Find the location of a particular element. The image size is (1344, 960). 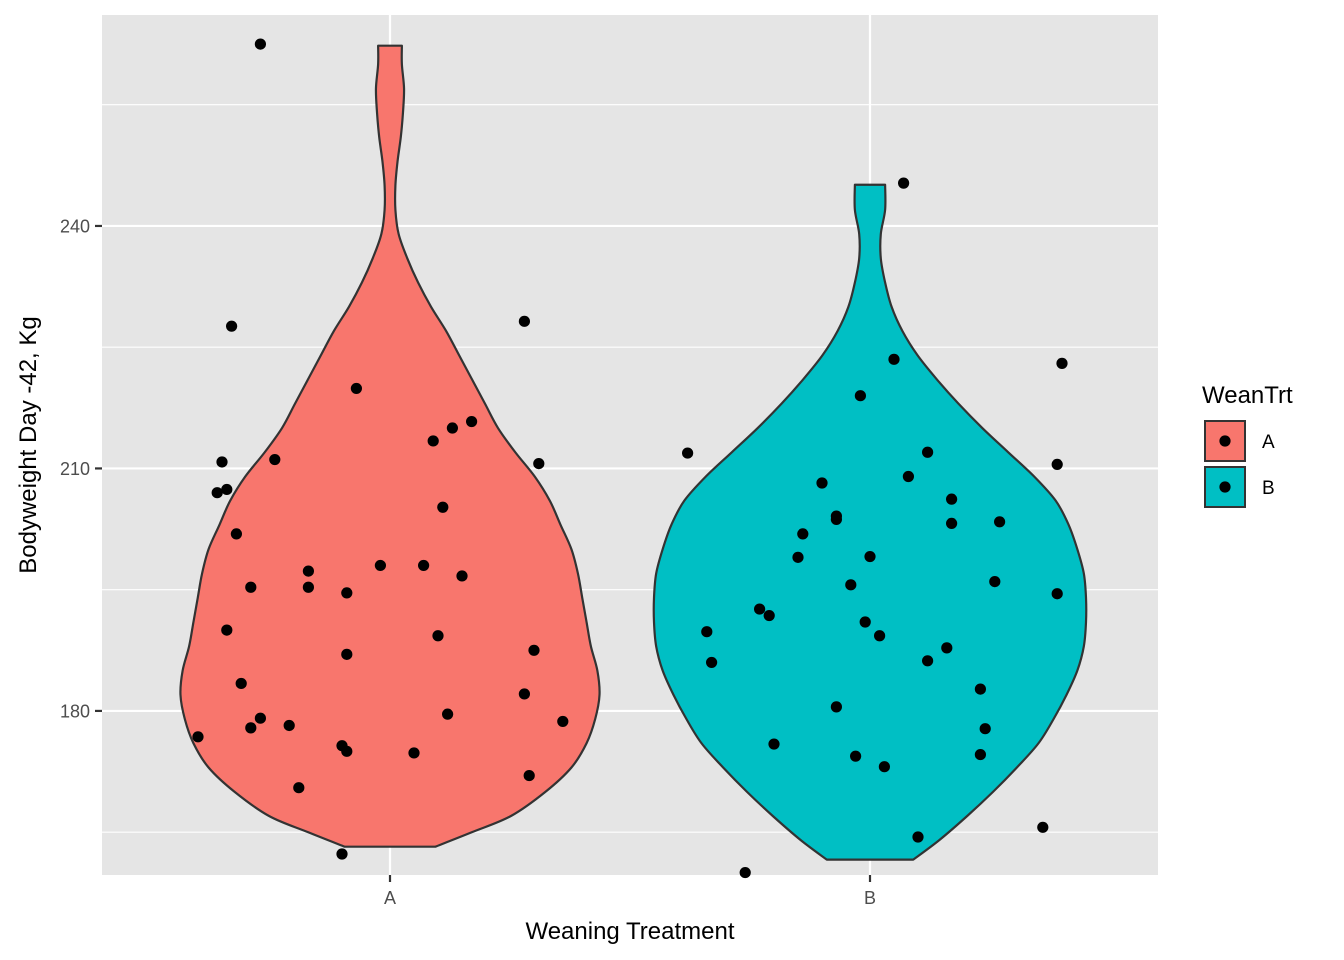

y-axis: 180 210 240 is located at coordinates (81, 468).